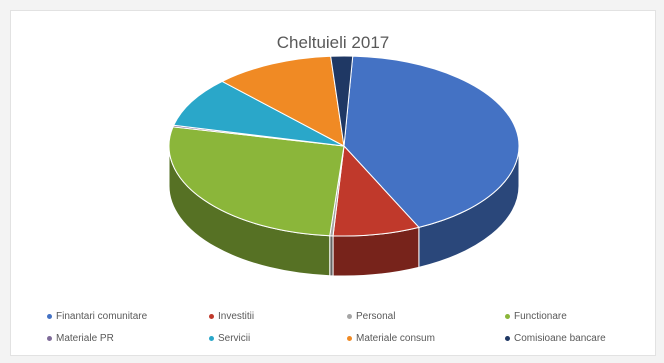 This screenshot has height=363, width=664. What do you see at coordinates (333, 42) in the screenshot?
I see `chart-title: Cheltuieli 2017` at bounding box center [333, 42].